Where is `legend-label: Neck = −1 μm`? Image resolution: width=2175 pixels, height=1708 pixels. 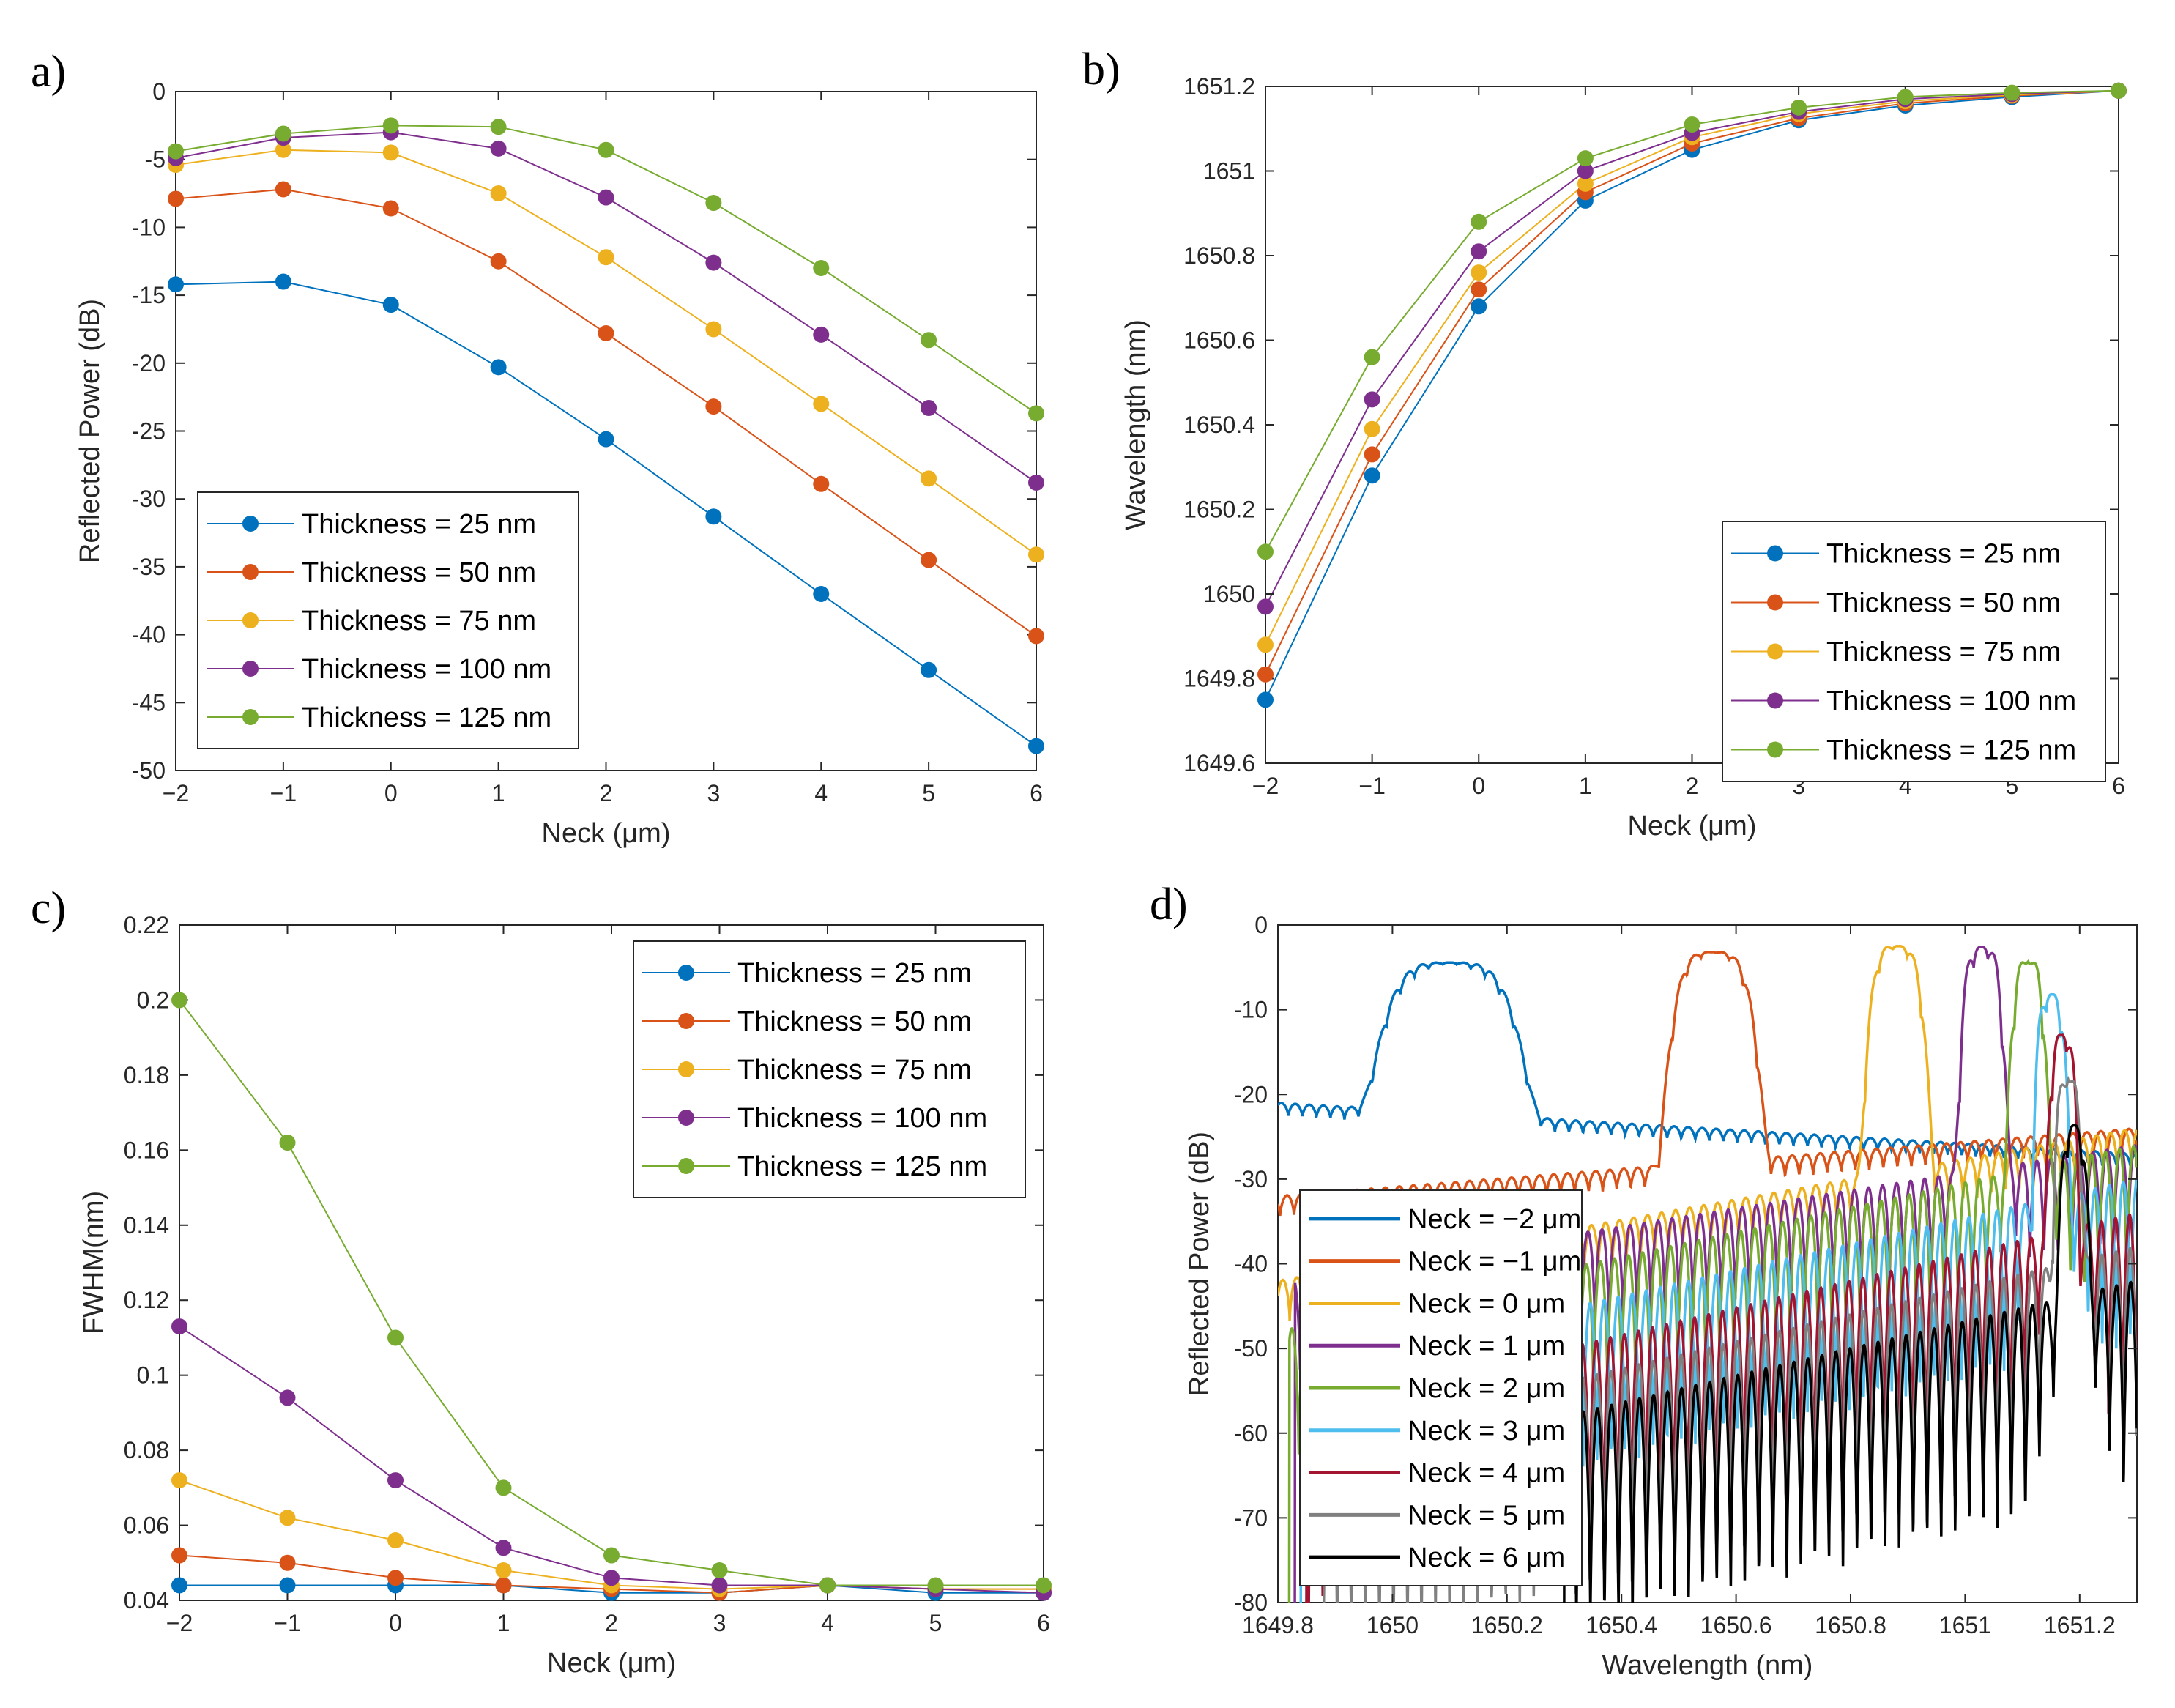 legend-label: Neck = −1 μm is located at coordinates (1495, 1262).